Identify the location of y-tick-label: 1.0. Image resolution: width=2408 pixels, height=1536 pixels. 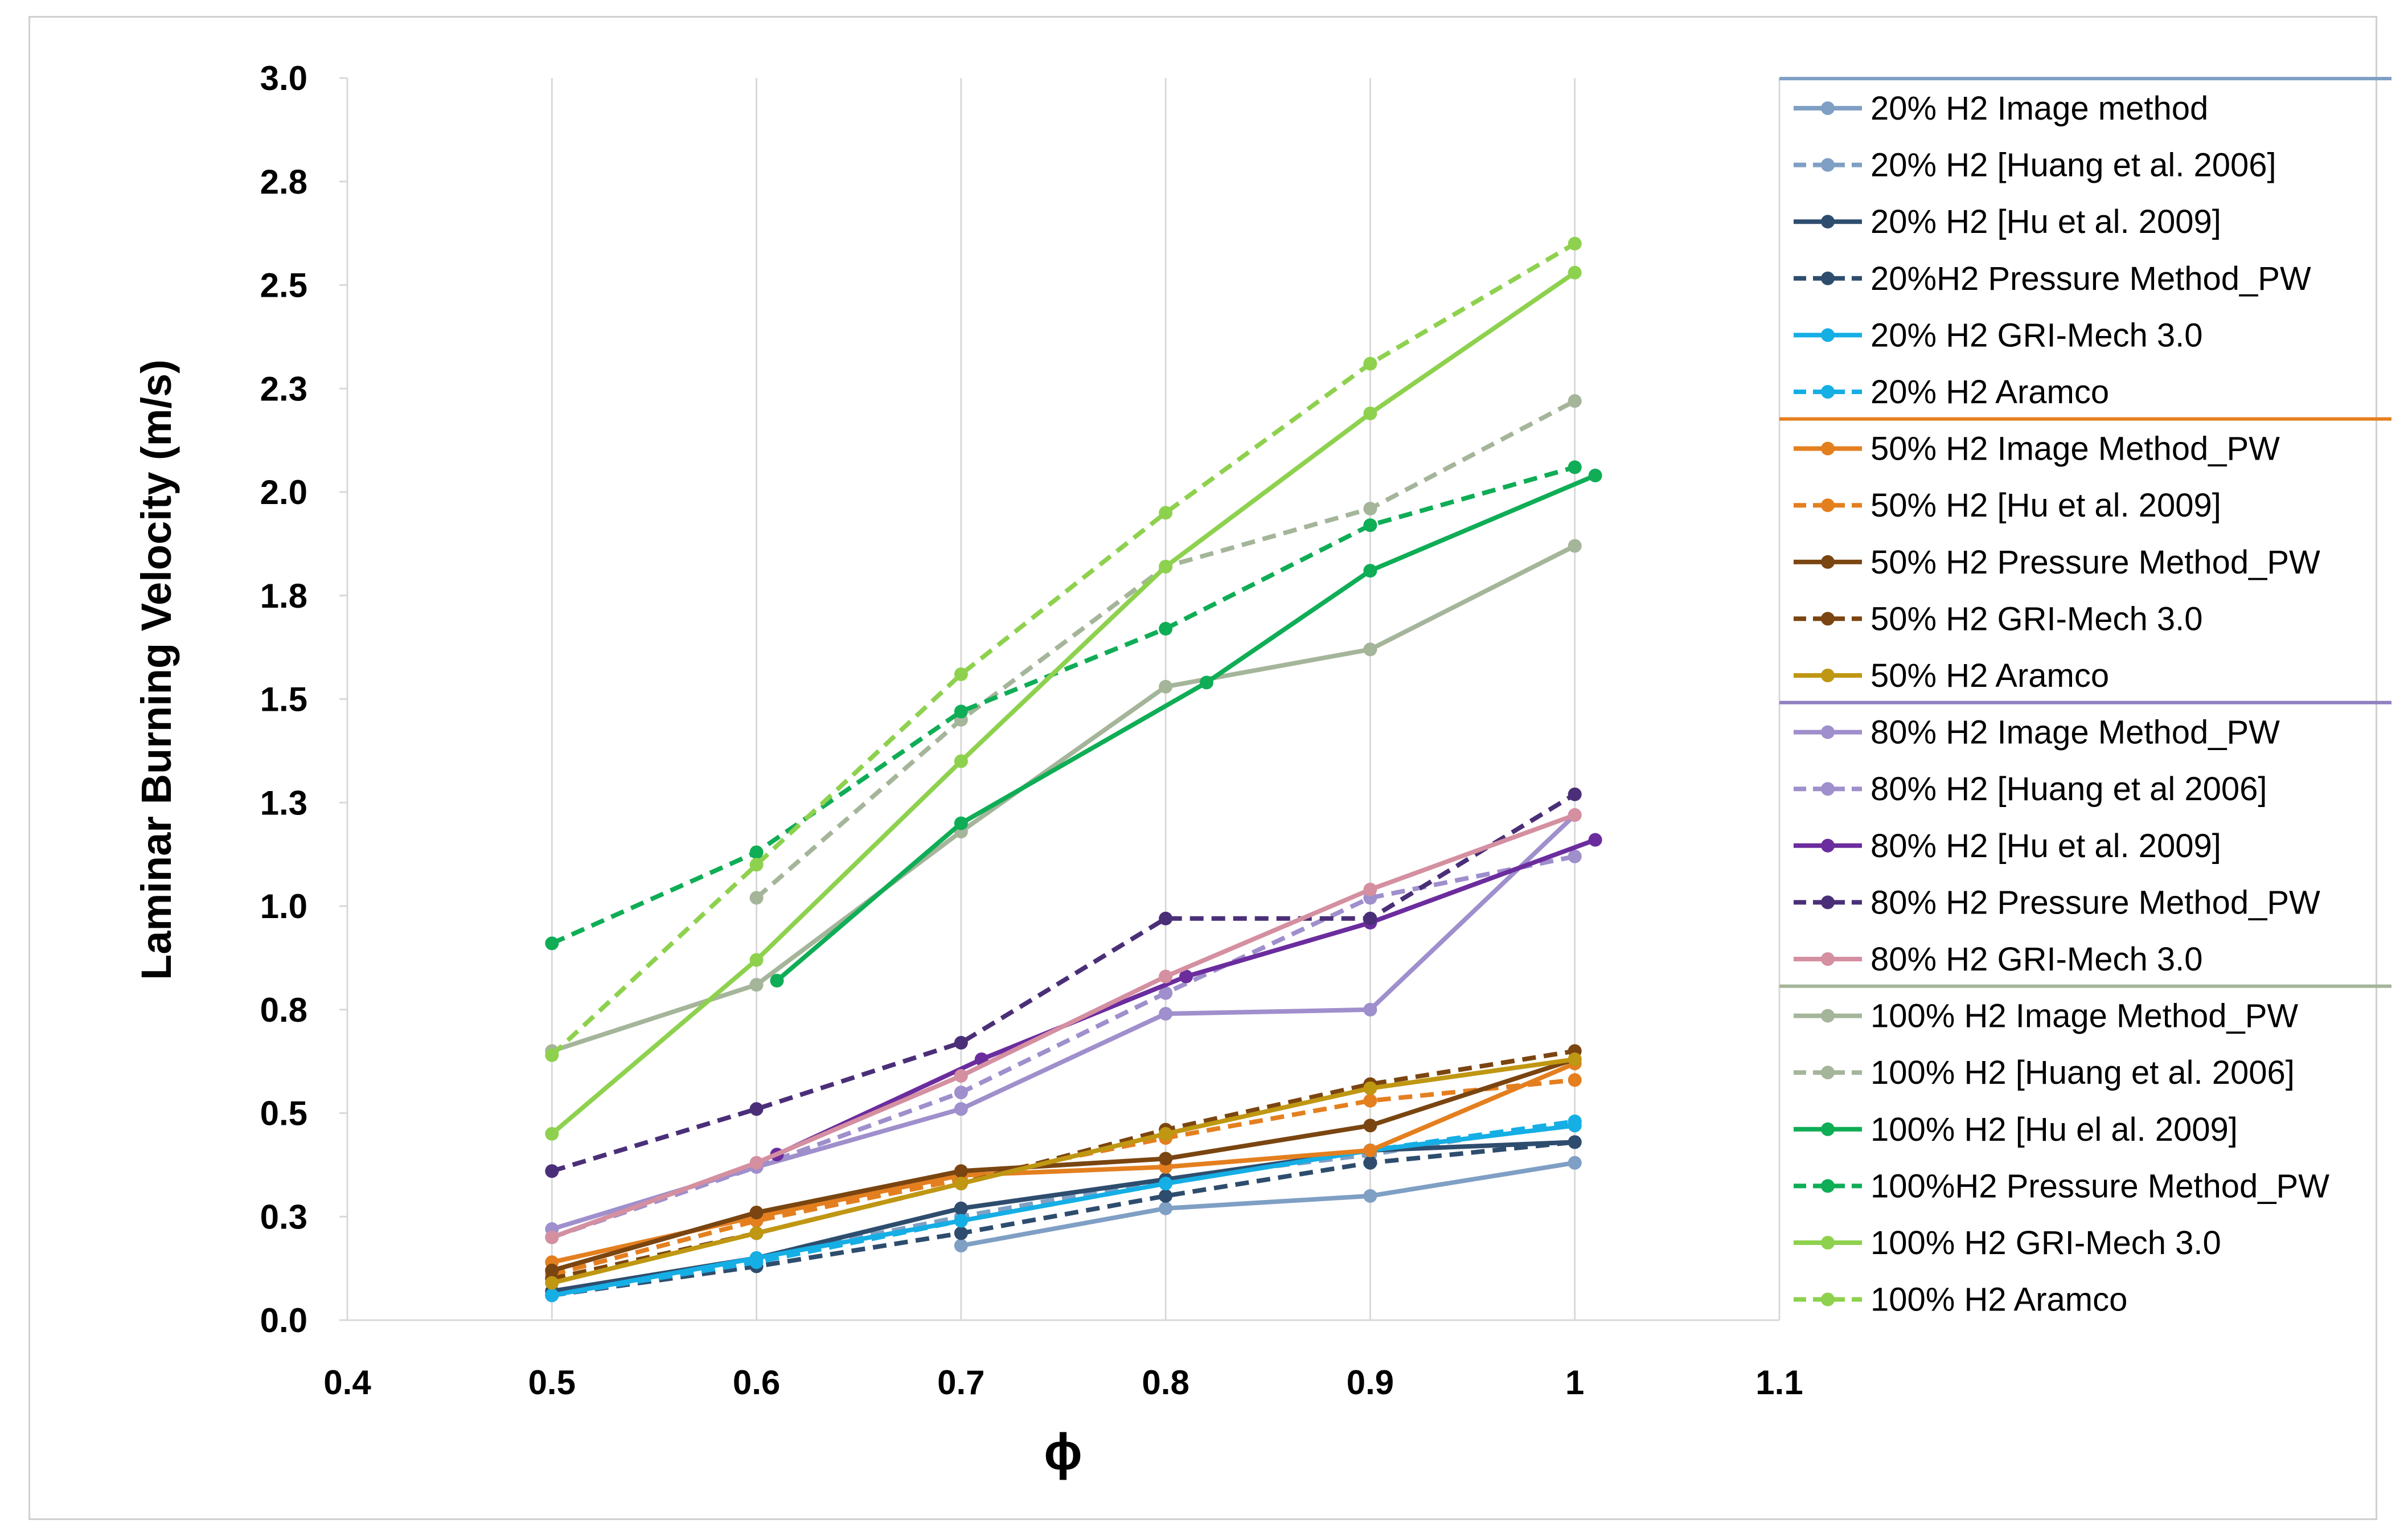
(283, 906).